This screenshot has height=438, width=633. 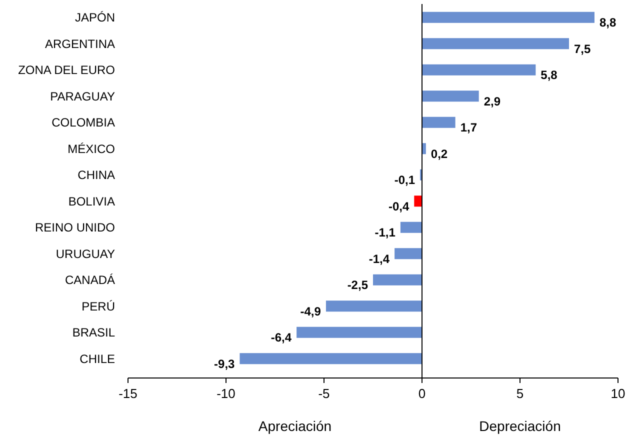 What do you see at coordinates (281, 337) in the screenshot?
I see `data-label: -6,4` at bounding box center [281, 337].